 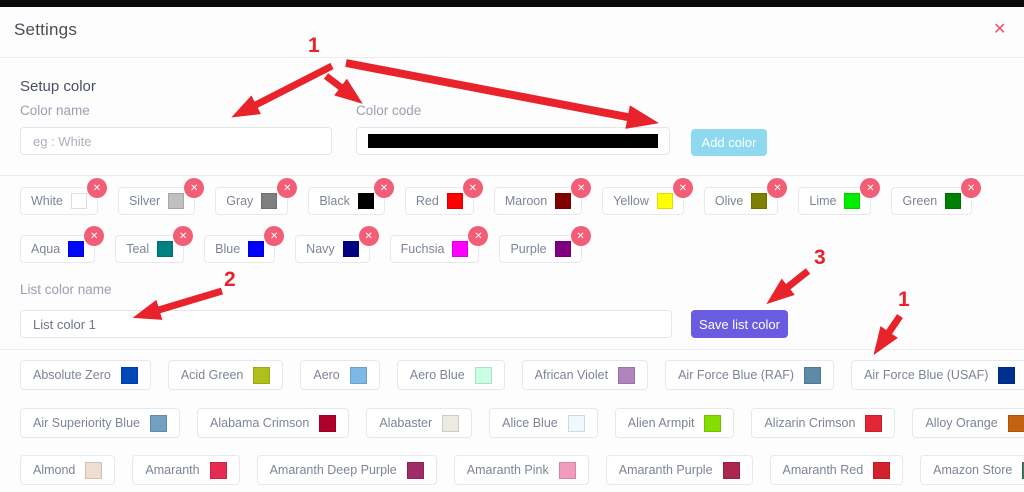 What do you see at coordinates (665, 470) in the screenshot?
I see `color-chip-label: Amaranth Purple` at bounding box center [665, 470].